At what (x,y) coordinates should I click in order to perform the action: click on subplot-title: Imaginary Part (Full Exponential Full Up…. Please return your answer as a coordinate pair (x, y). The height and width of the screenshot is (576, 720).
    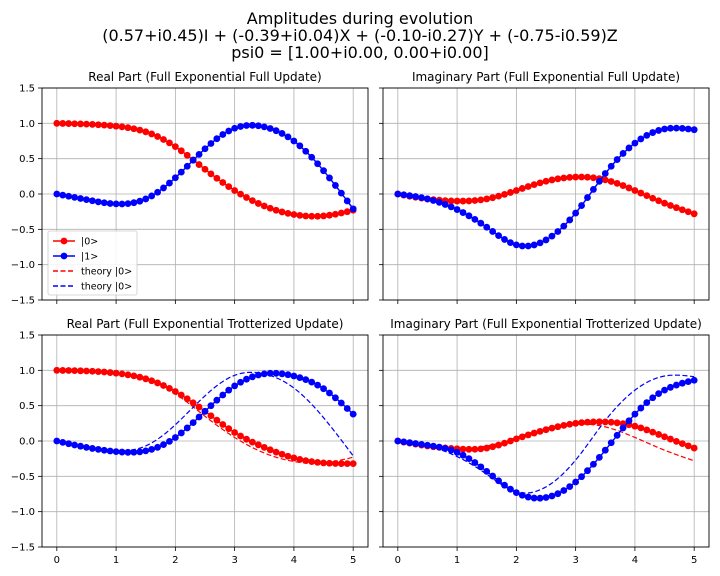
    Looking at the image, I should click on (546, 77).